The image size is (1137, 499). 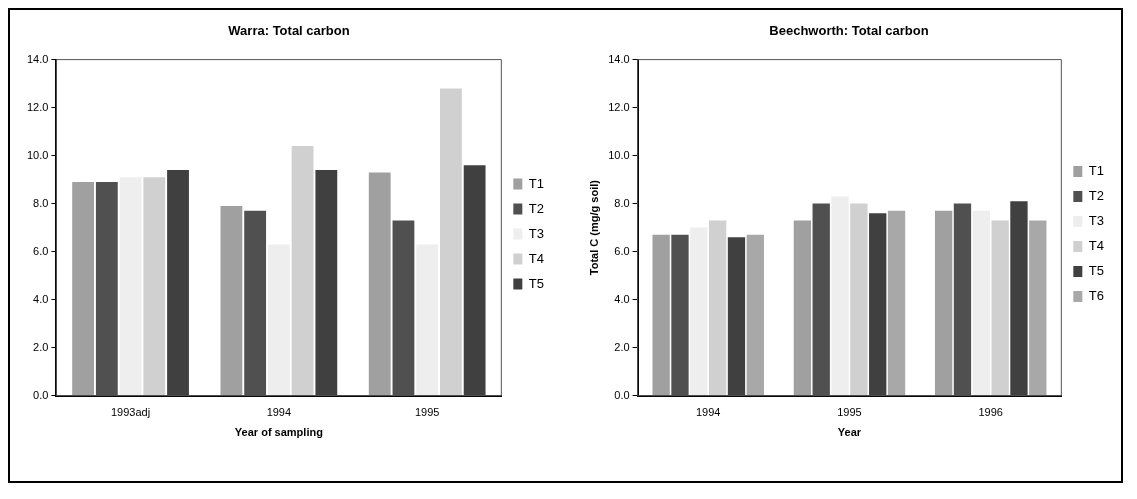 I want to click on chart-title: Beechworth: Total carbon, so click(x=849, y=31).